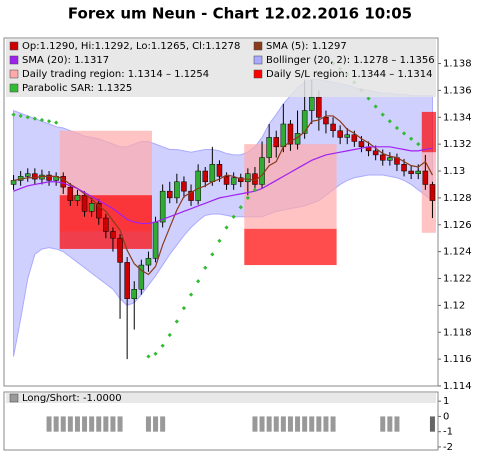 The image size is (480, 457). I want to click on y-tick-label: 1.13, so click(454, 171).